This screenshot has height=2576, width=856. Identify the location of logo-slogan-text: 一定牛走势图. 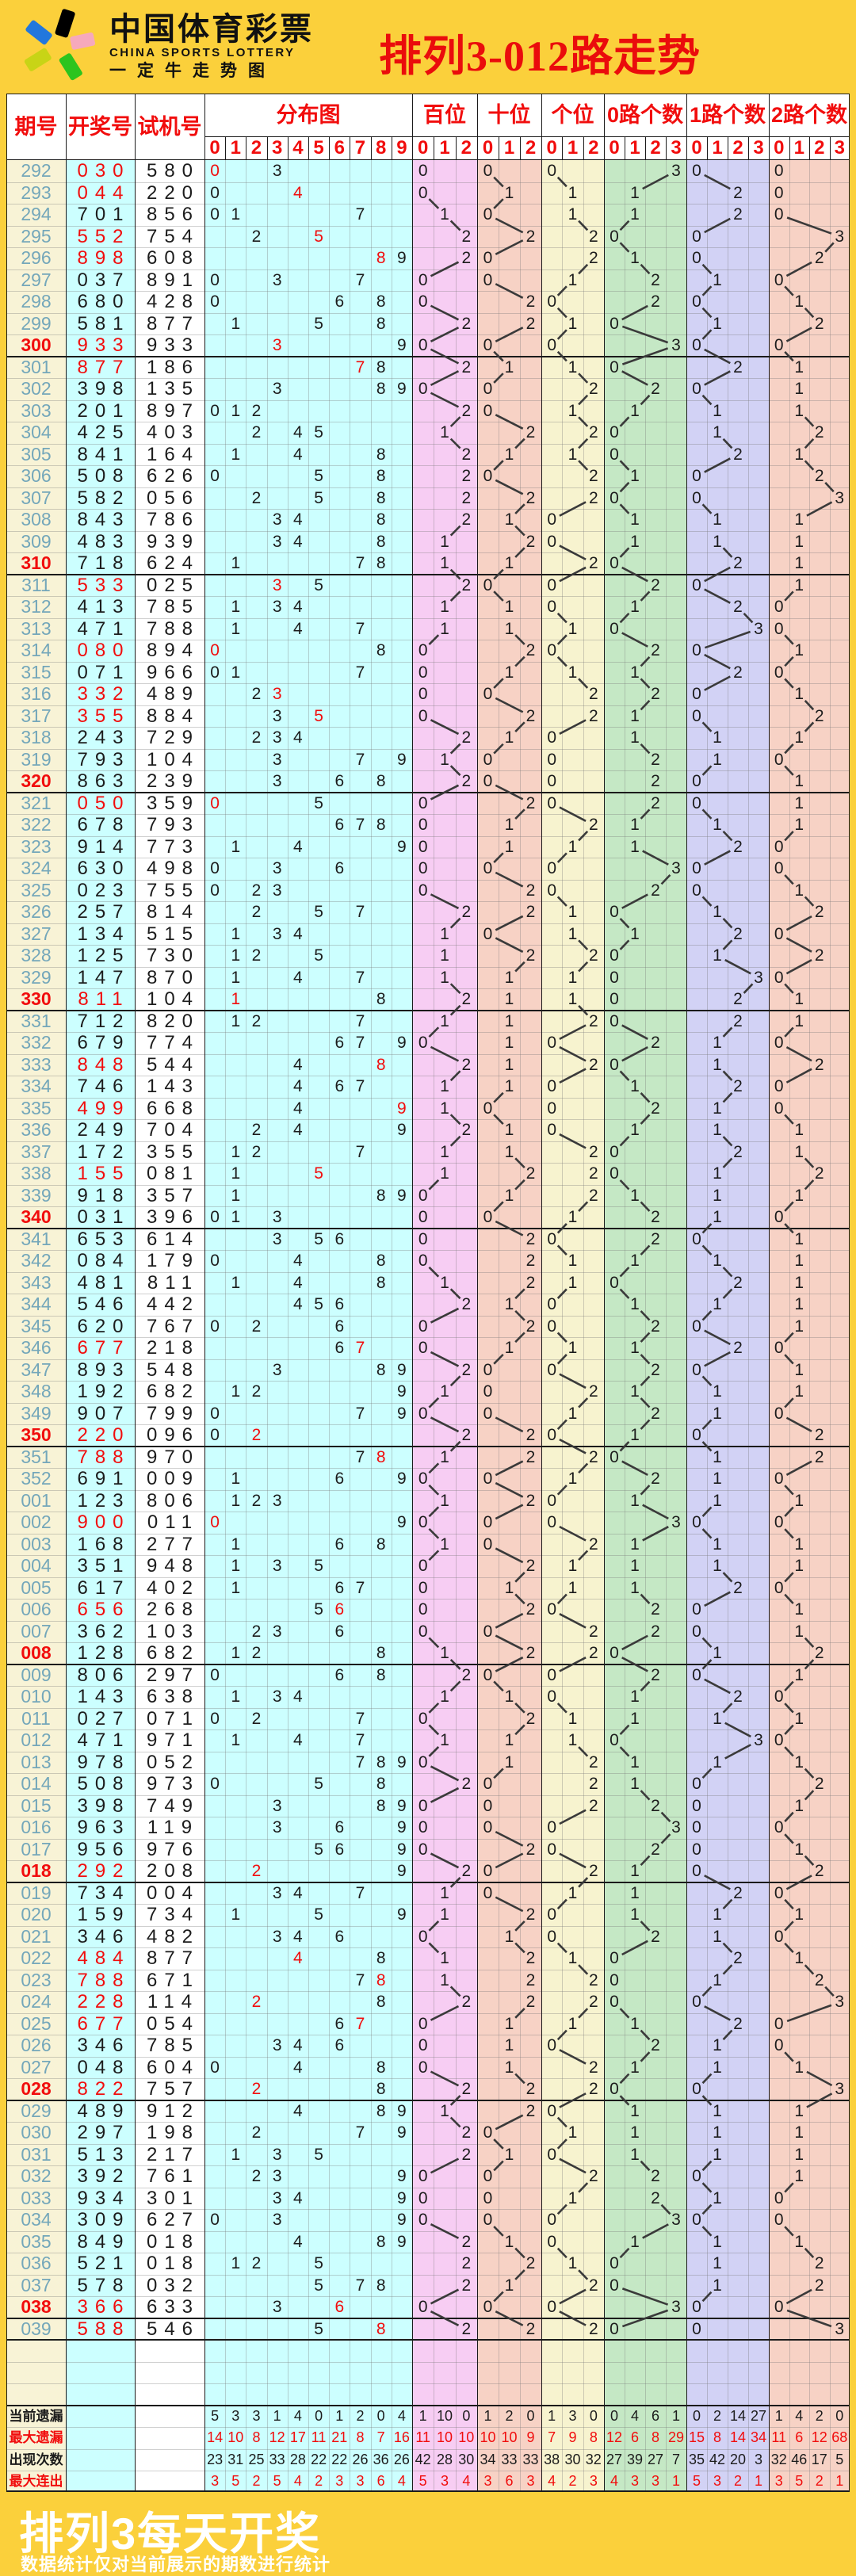
(193, 70).